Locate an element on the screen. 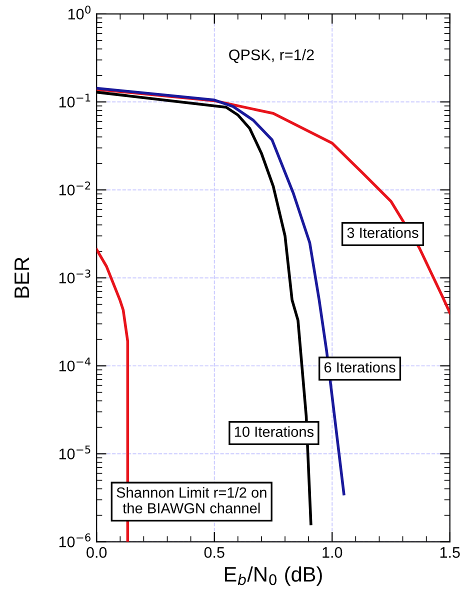  y-tick-label: 10$^{−4}$ is located at coordinates (75, 365).